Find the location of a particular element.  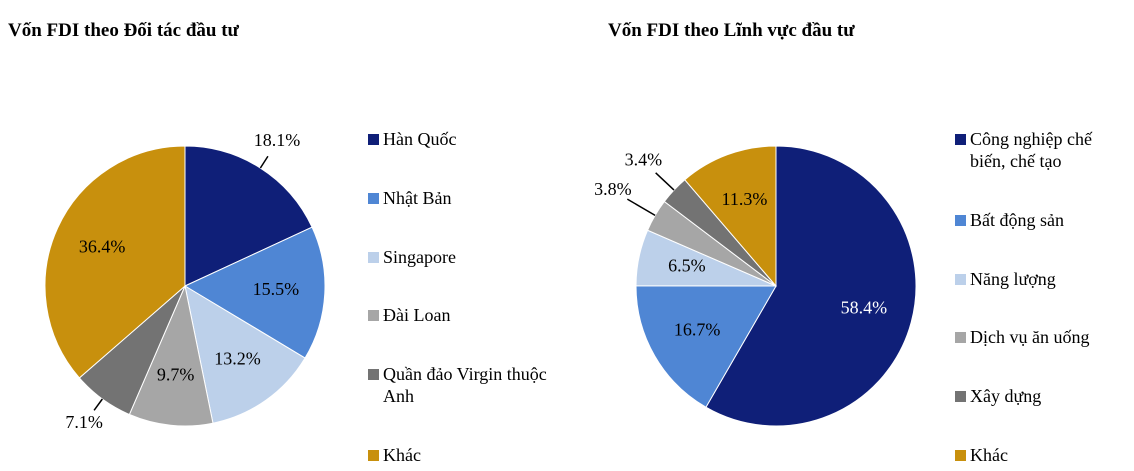

legend-label: Đài Loan is located at coordinates (417, 315).